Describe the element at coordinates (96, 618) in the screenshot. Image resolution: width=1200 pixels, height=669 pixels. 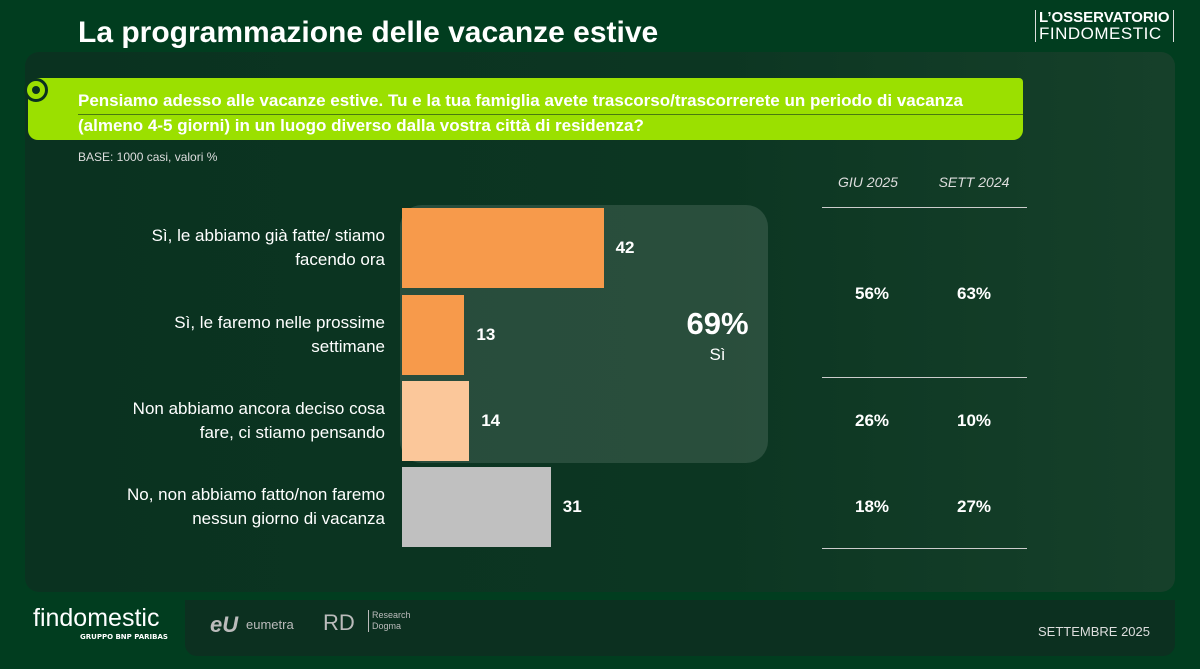
I see `findomestic-logo: findomestic` at that location.